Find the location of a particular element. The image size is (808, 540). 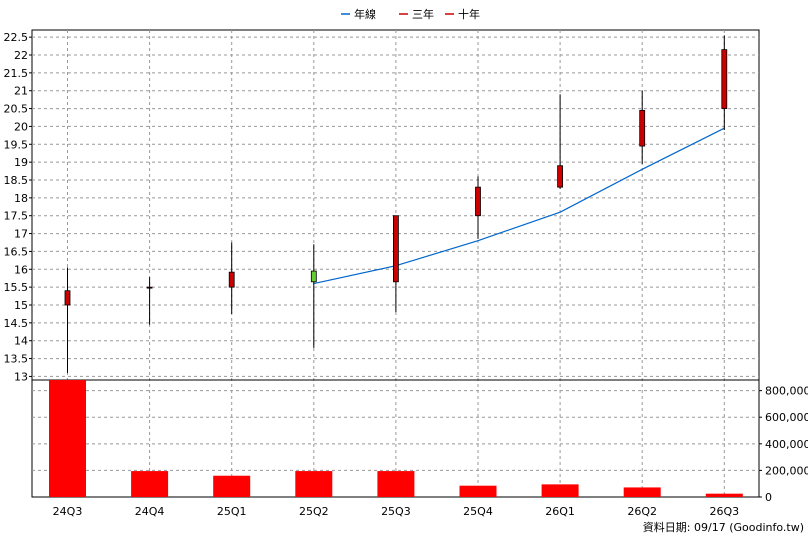

x-tick-label: 25Q3 is located at coordinates (396, 511).